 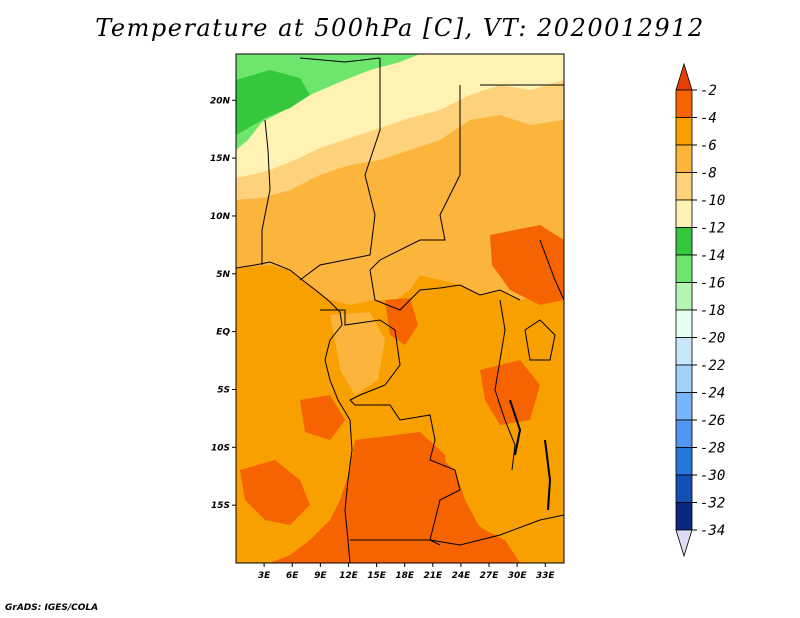 I want to click on colorbar-label: -18, so click(x=712, y=311).